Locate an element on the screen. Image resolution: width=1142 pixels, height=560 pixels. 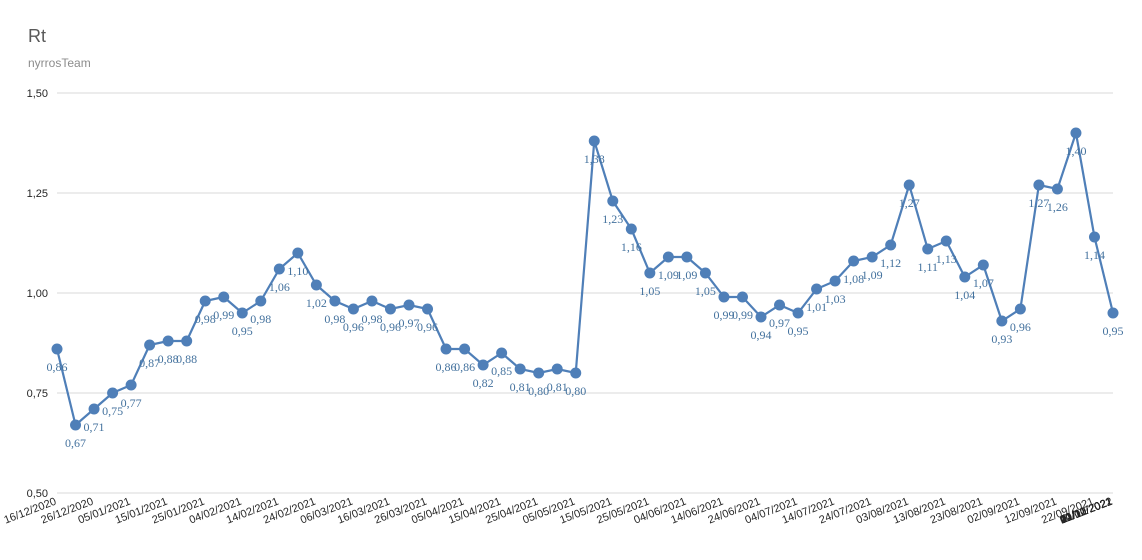
data-label: 0,97 is located at coordinates (409, 323).